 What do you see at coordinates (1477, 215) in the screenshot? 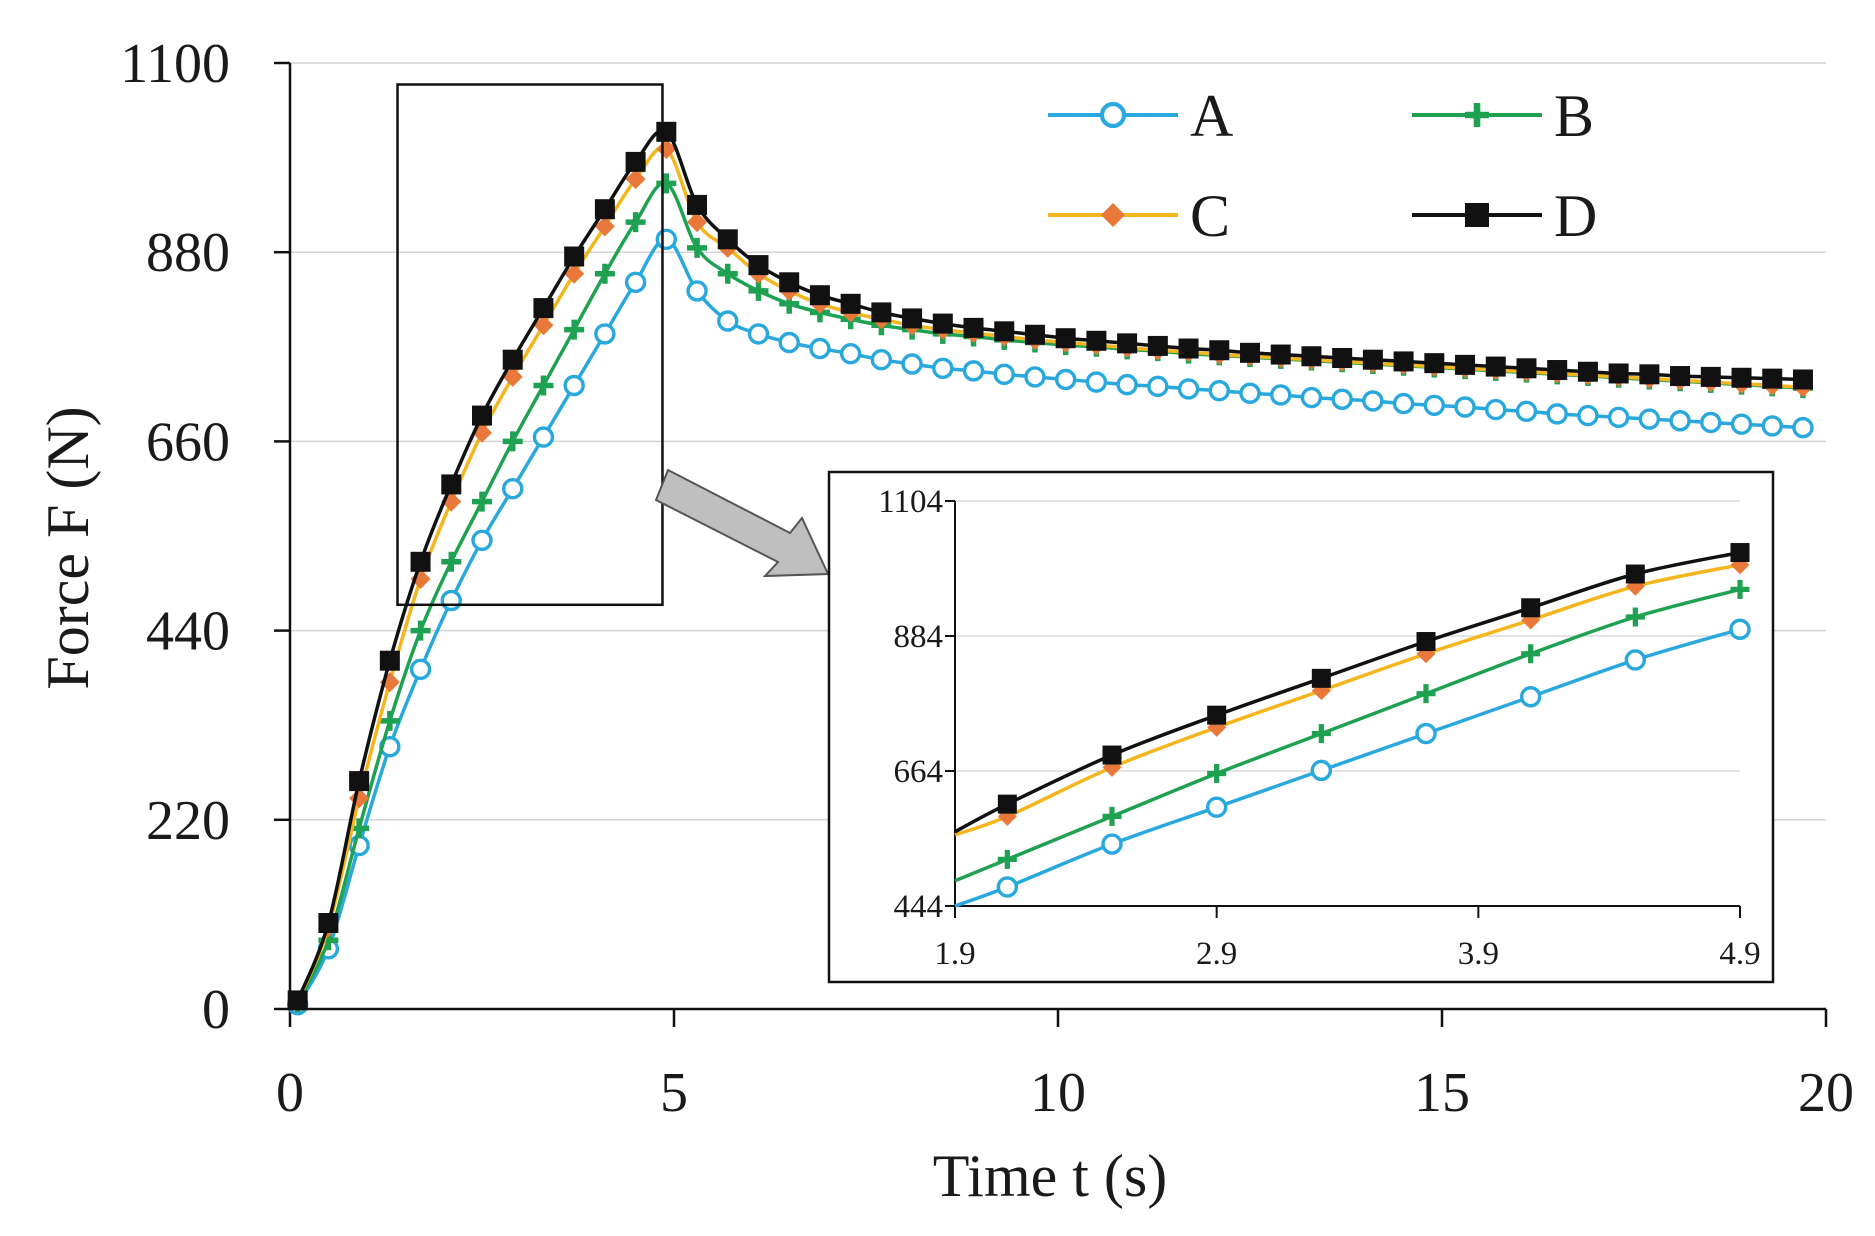
I see `legend-swatch-marker` at bounding box center [1477, 215].